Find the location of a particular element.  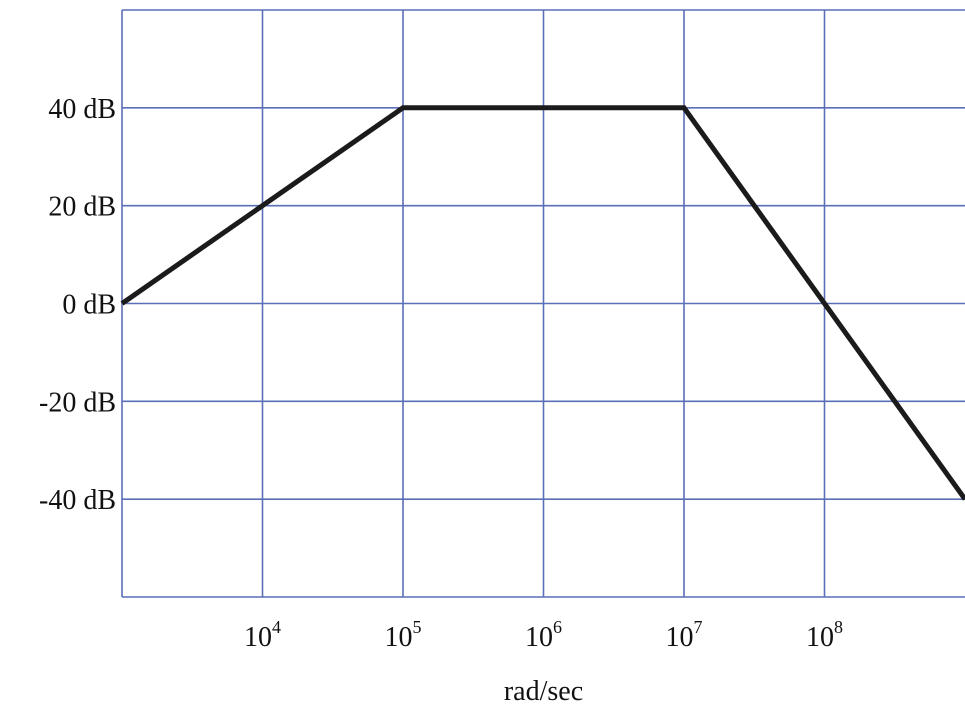

x-tick-exponent: 8 is located at coordinates (838, 627).